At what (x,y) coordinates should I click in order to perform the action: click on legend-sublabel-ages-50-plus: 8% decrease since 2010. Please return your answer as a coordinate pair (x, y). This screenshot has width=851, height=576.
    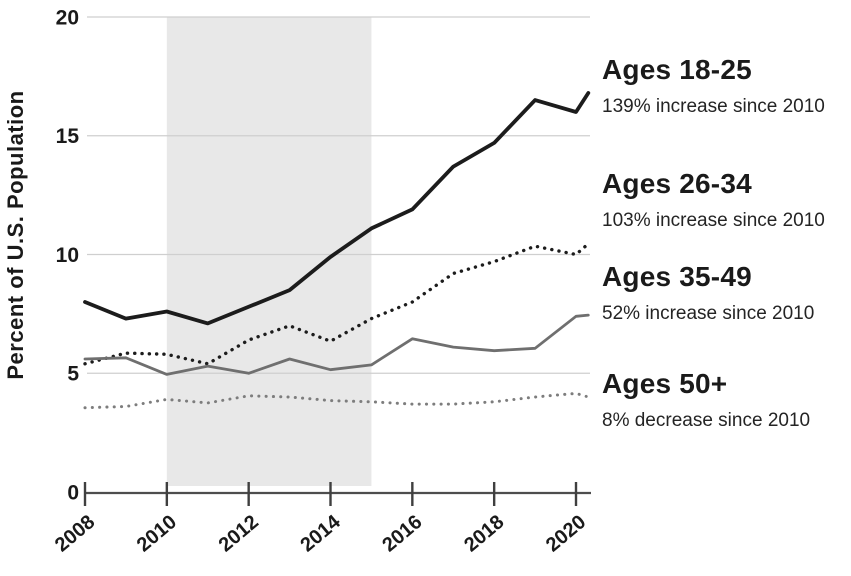
    Looking at the image, I should click on (706, 420).